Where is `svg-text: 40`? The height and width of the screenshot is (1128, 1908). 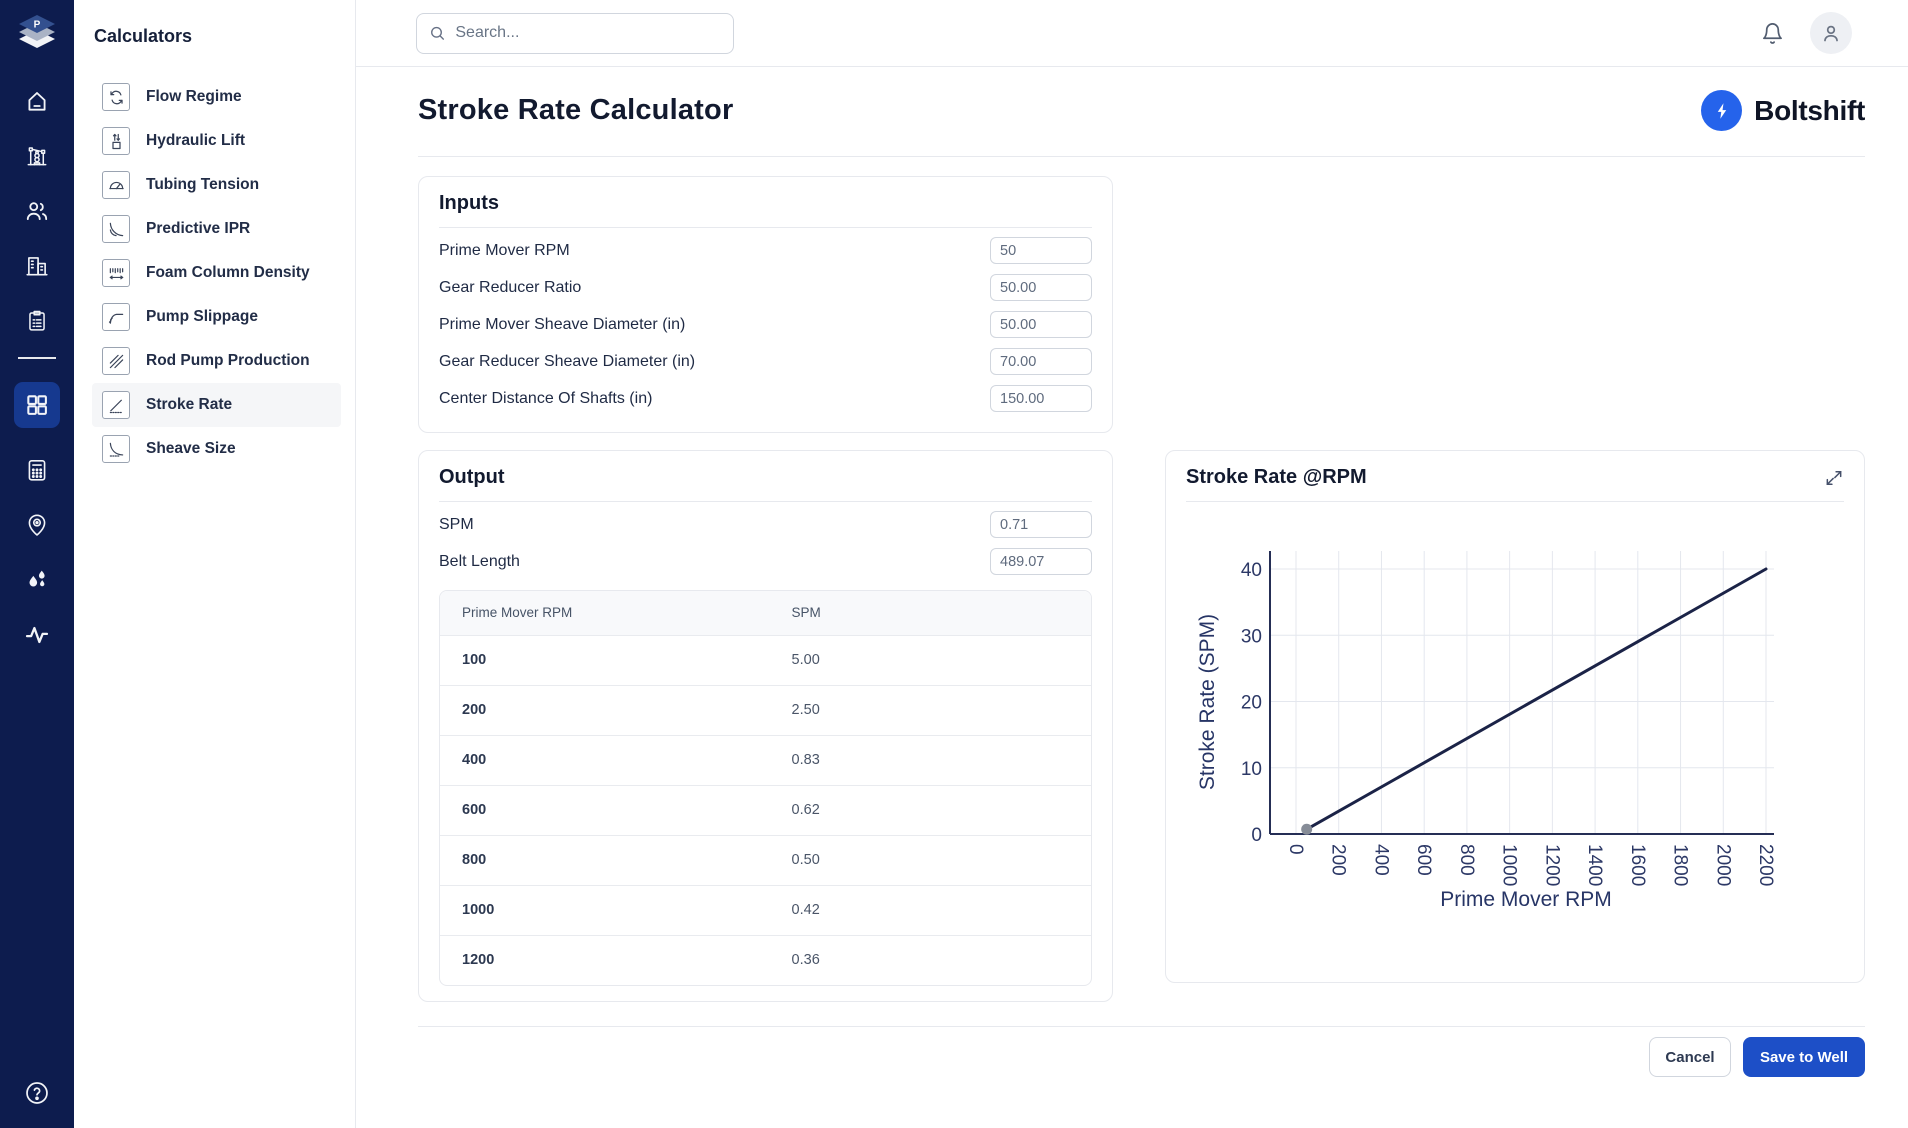 svg-text: 40 is located at coordinates (1251, 570).